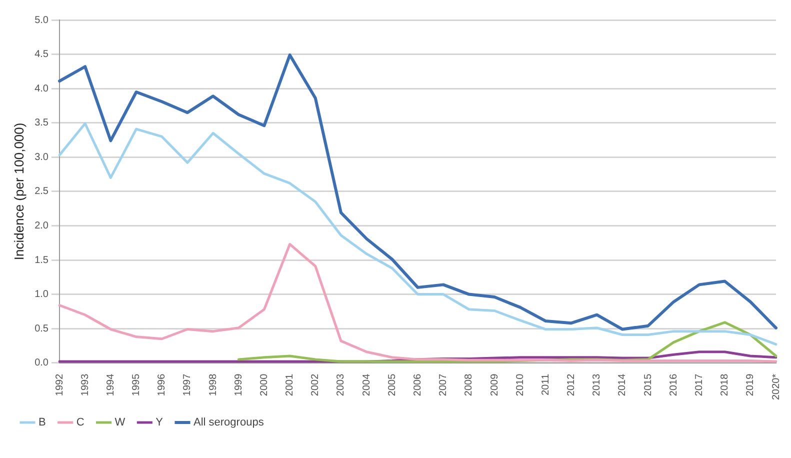 Image resolution: width=791 pixels, height=458 pixels. I want to click on x-tick-label: 2009, so click(494, 384).